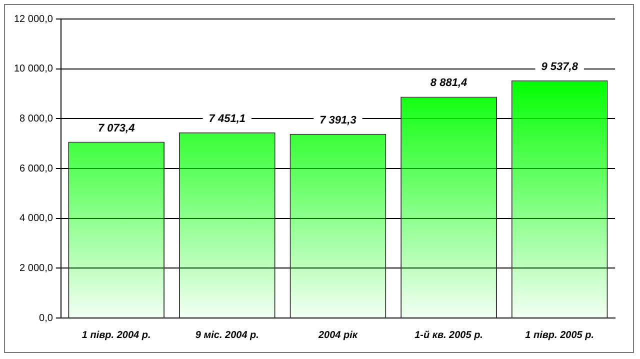 The width and height of the screenshot is (640, 359). What do you see at coordinates (37, 268) in the screenshot?
I see `y-tick-label: 2 000,0` at bounding box center [37, 268].